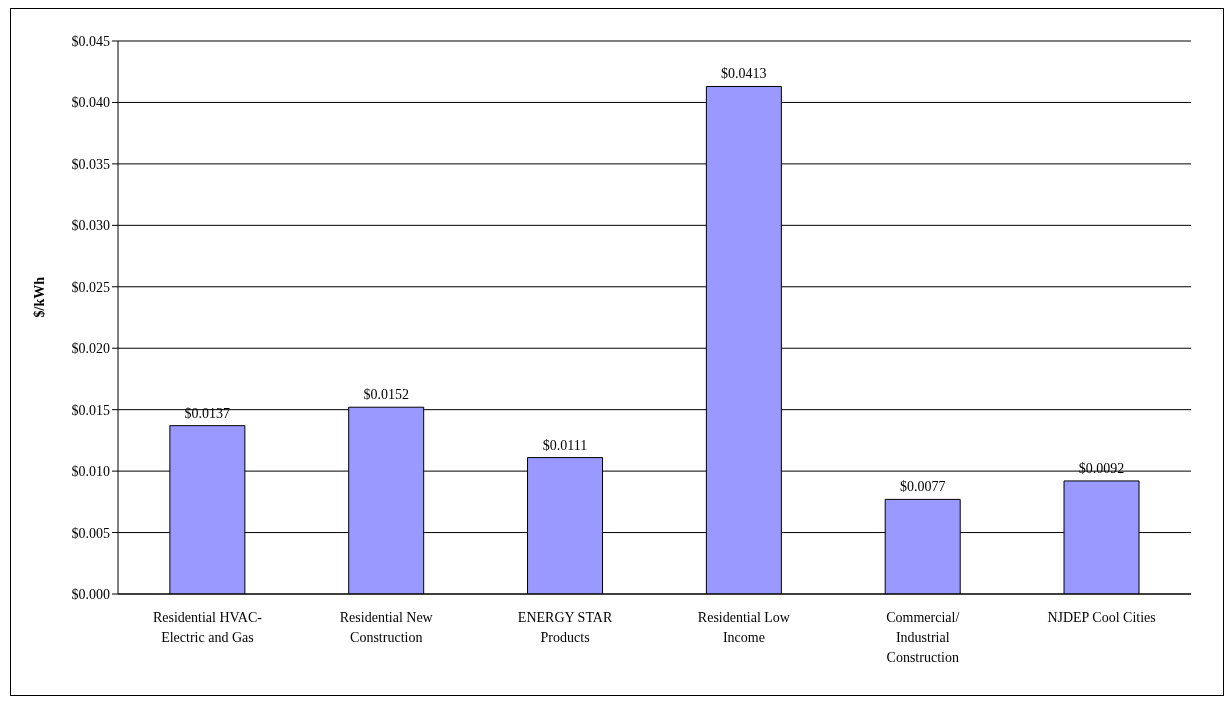  What do you see at coordinates (90, 226) in the screenshot?
I see `y-tick-label: $0.030` at bounding box center [90, 226].